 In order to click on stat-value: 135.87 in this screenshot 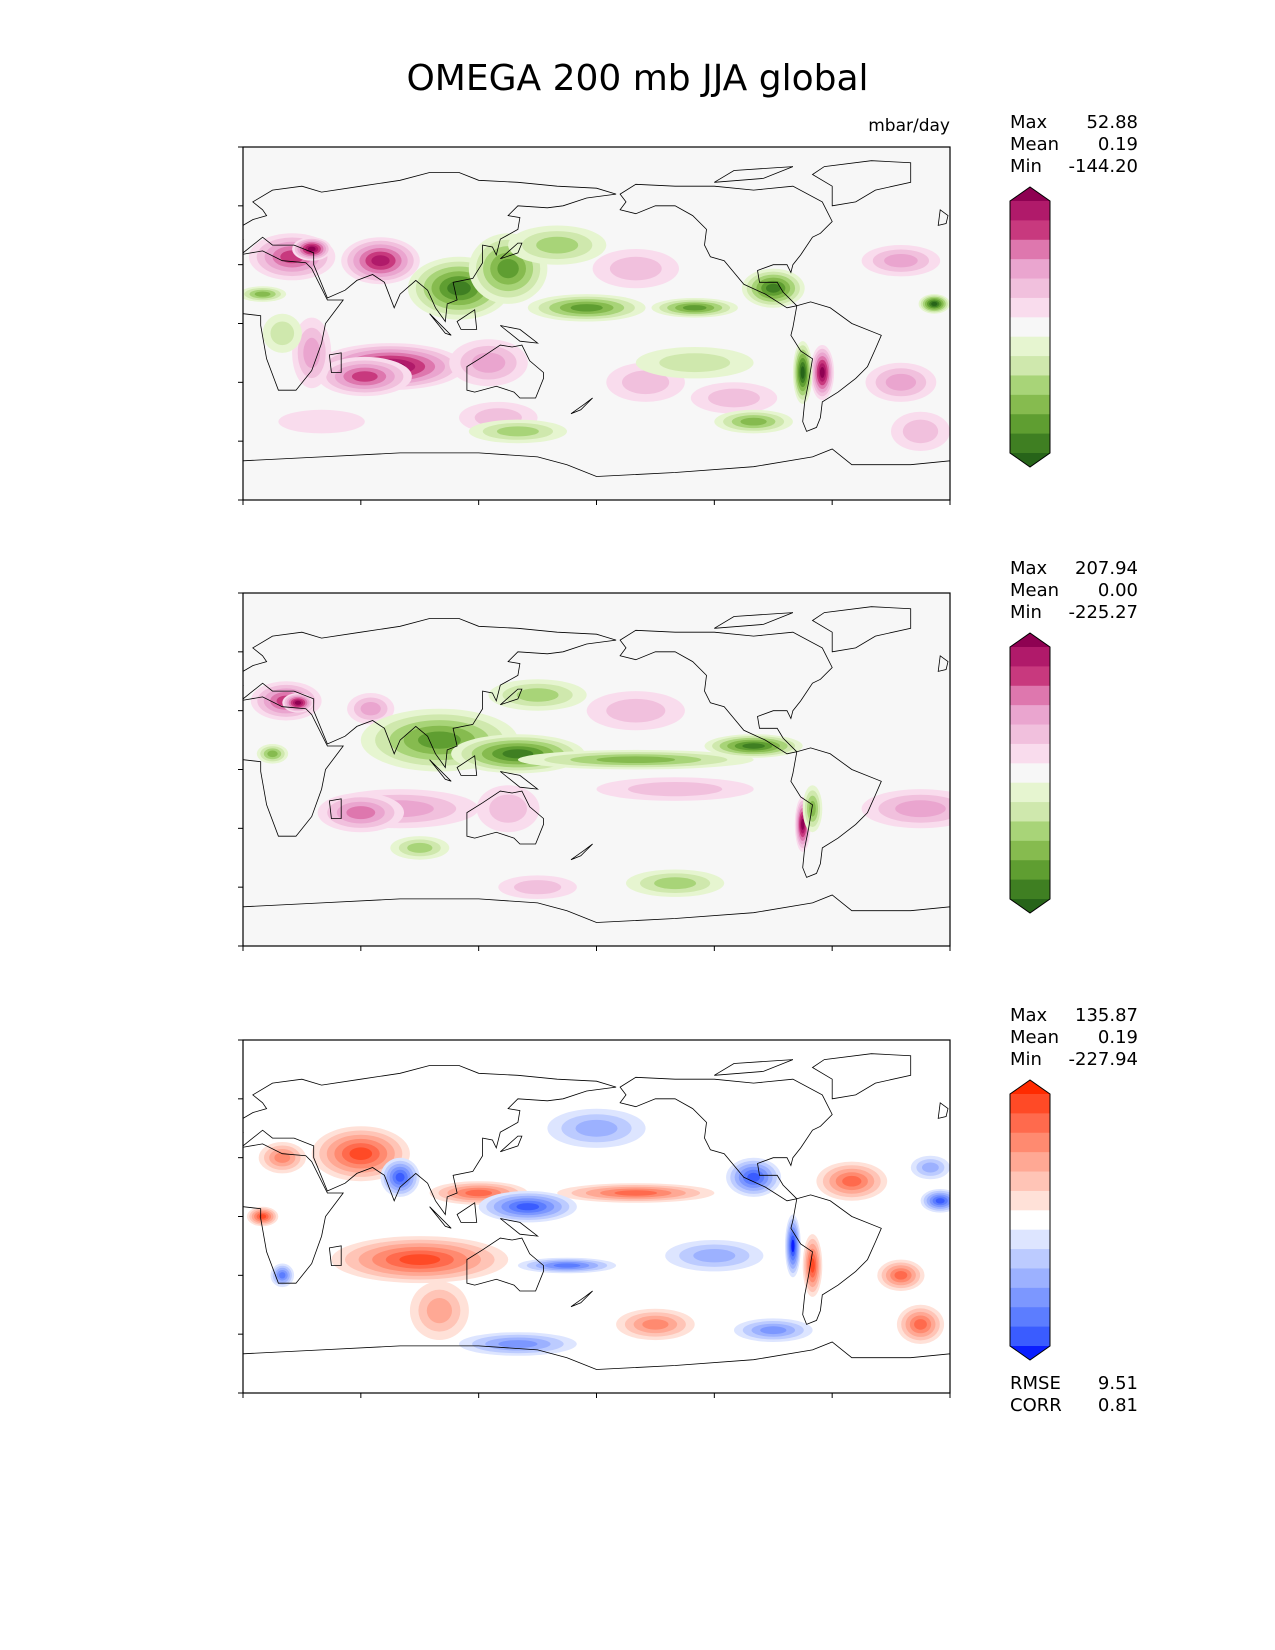, I will do `click(1106, 1015)`.